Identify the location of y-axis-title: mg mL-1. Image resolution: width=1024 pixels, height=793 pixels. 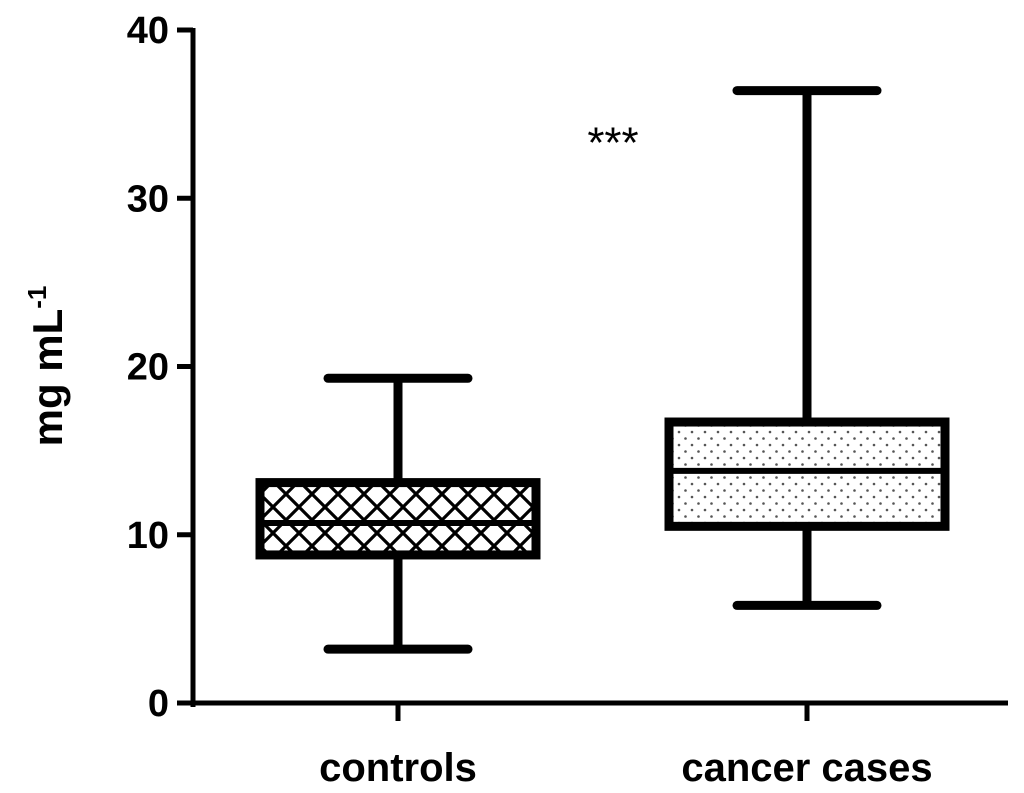
(46, 366).